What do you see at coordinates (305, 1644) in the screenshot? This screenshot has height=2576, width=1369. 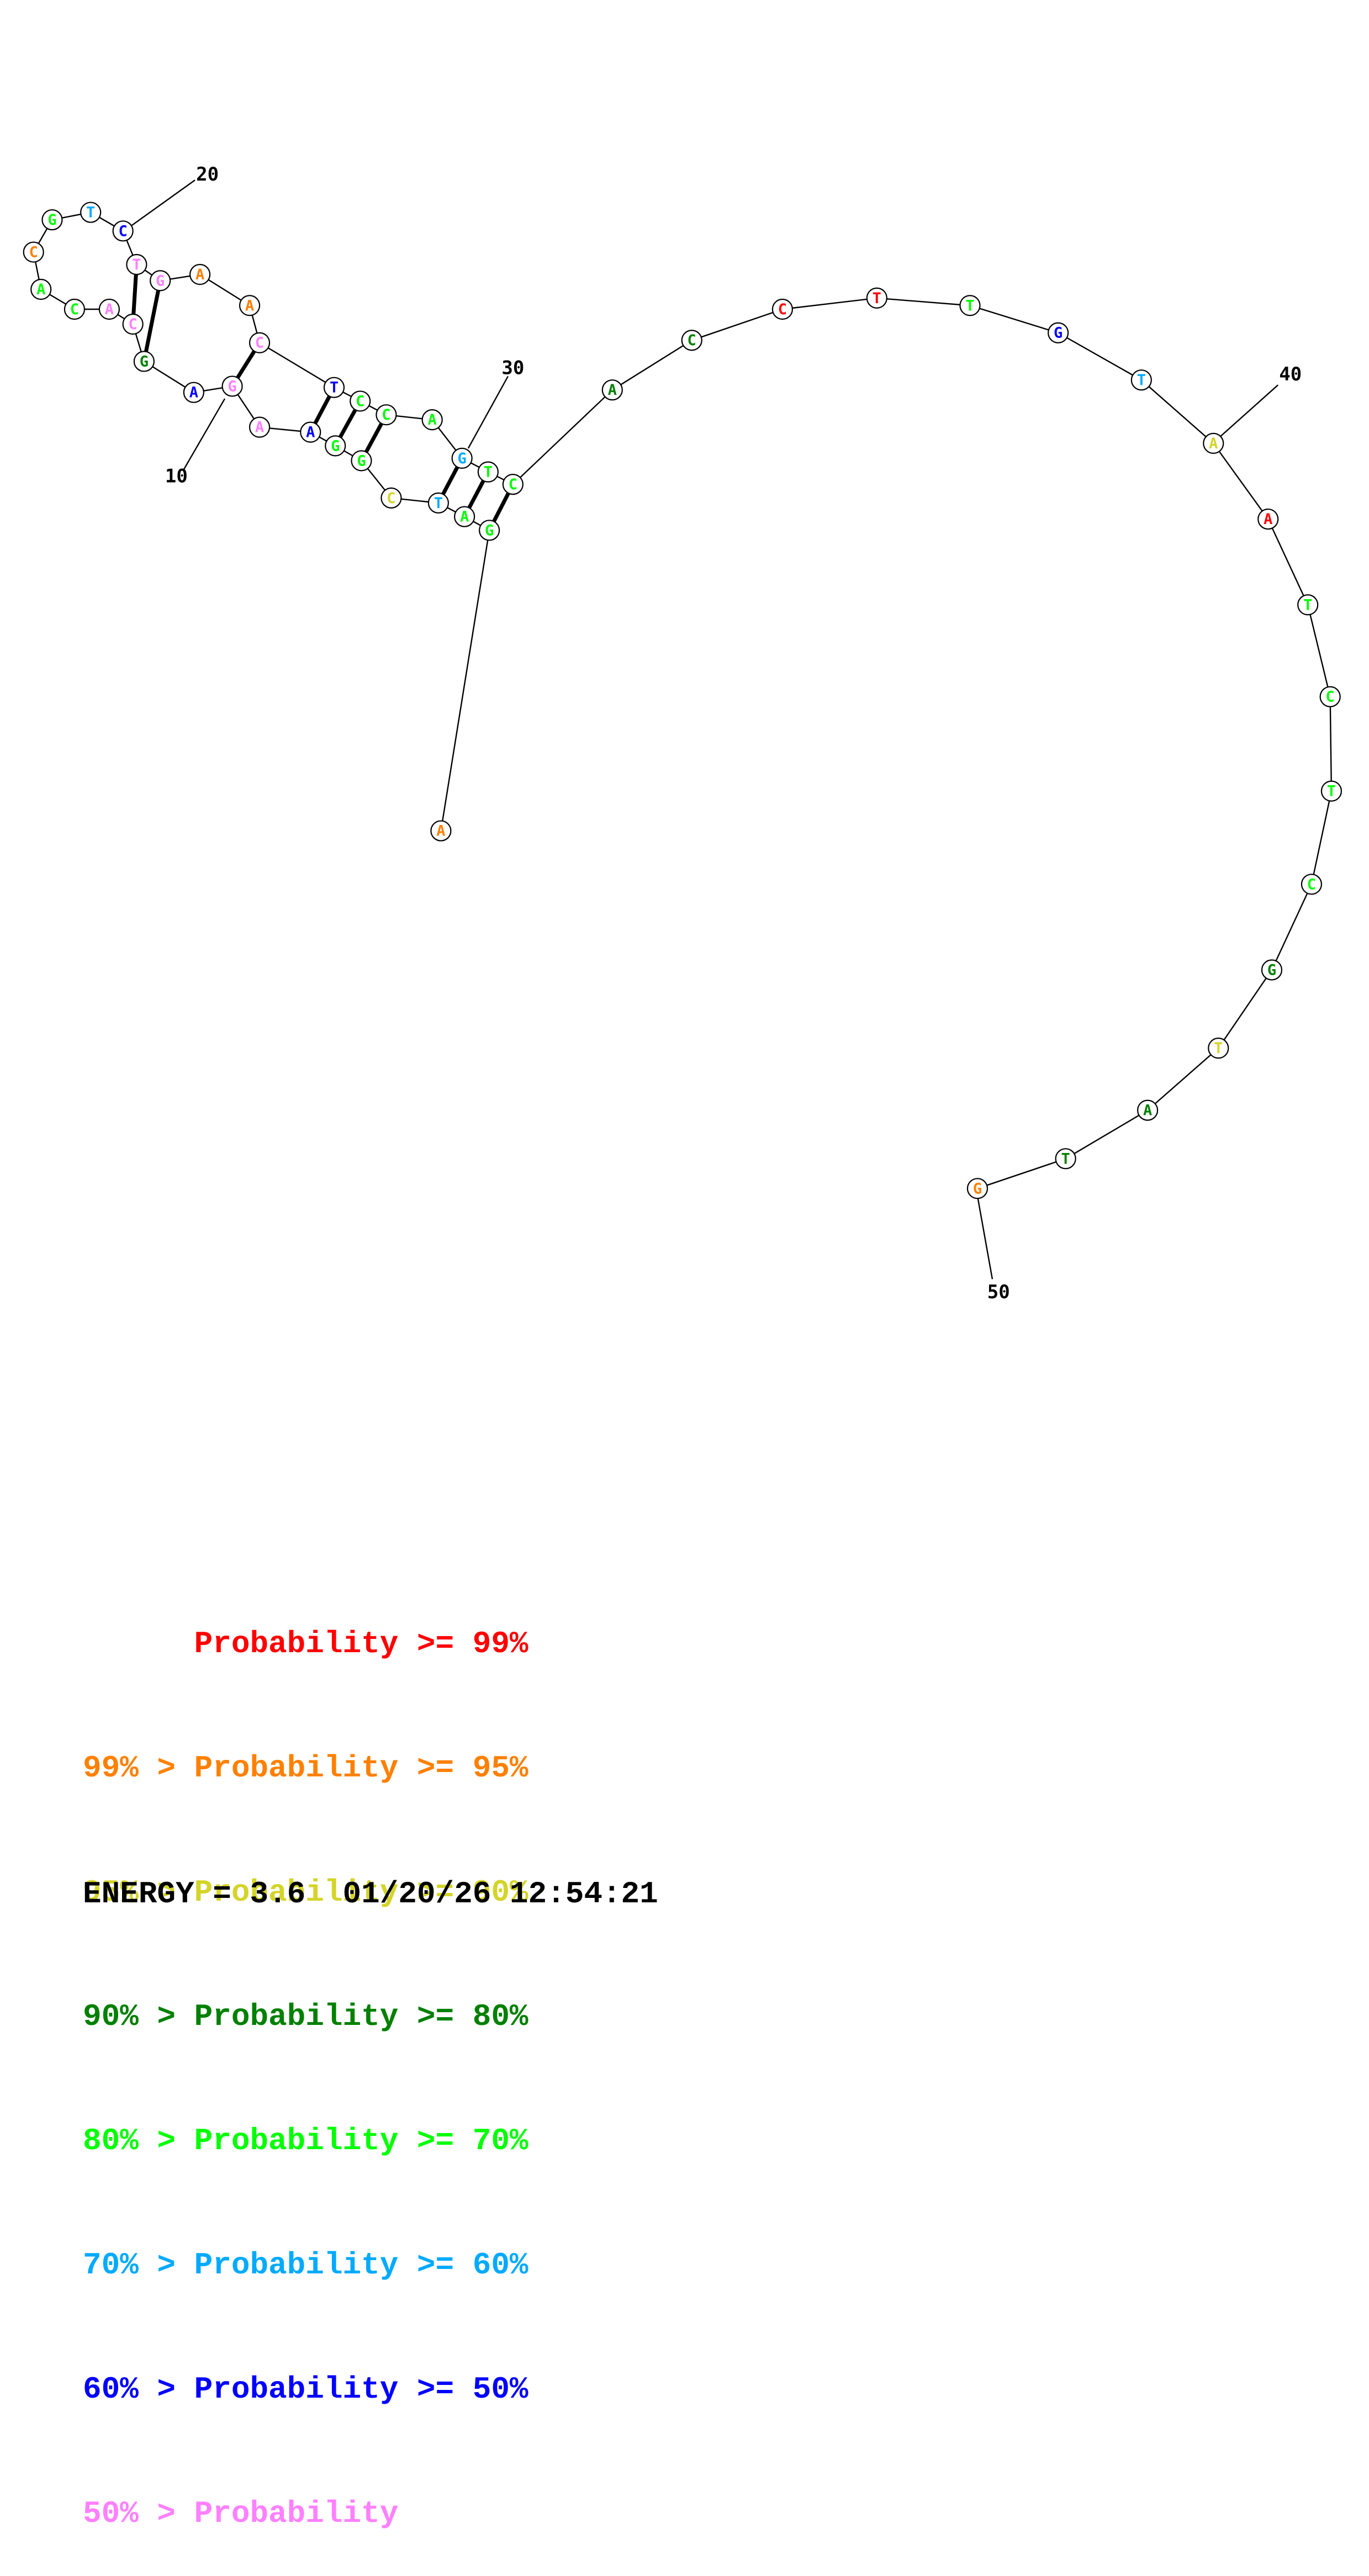 I see `legend-row-p99: Probability >= 99%` at bounding box center [305, 1644].